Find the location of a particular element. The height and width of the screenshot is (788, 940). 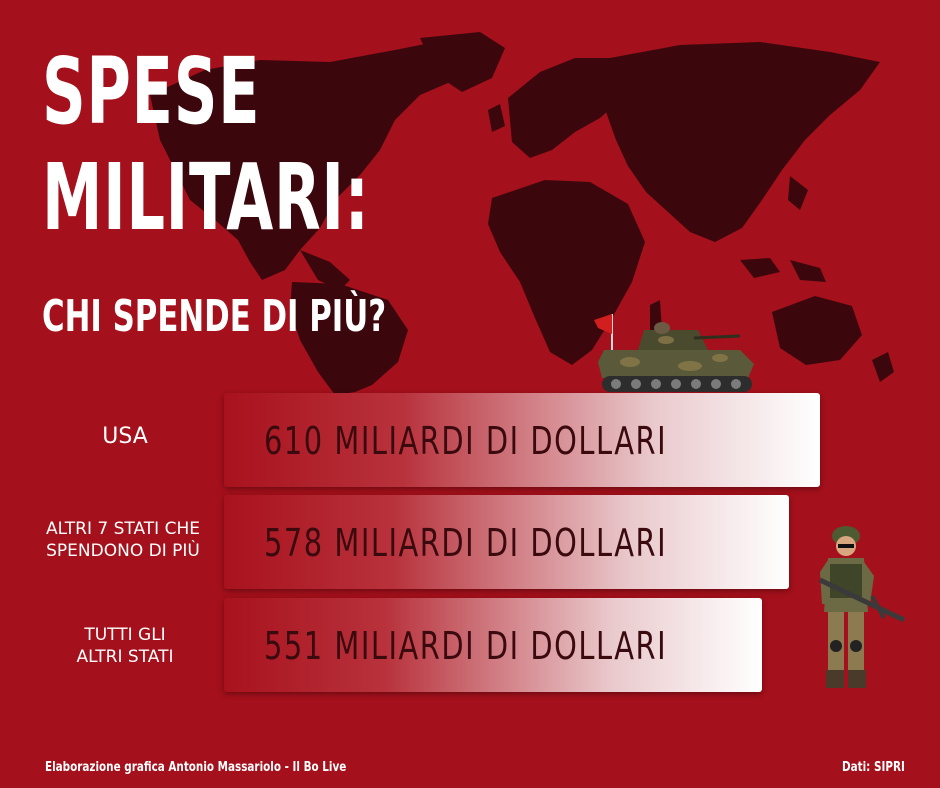

soldier-illustration-icon is located at coordinates (862, 607).